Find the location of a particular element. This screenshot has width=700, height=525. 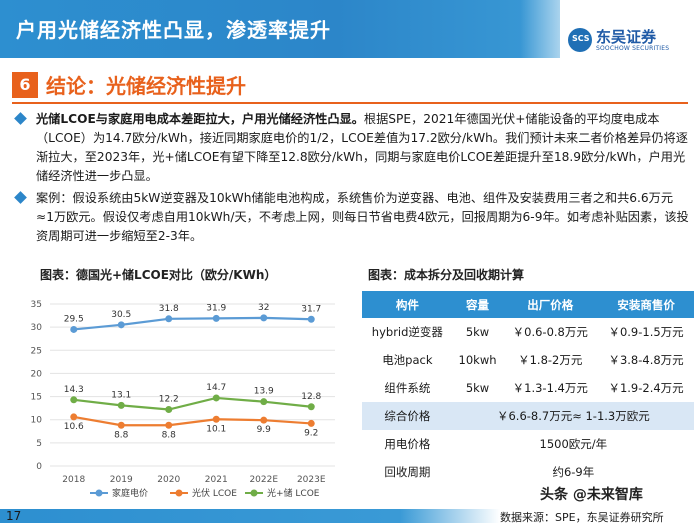

data-label: 30.5 is located at coordinates (121, 315).